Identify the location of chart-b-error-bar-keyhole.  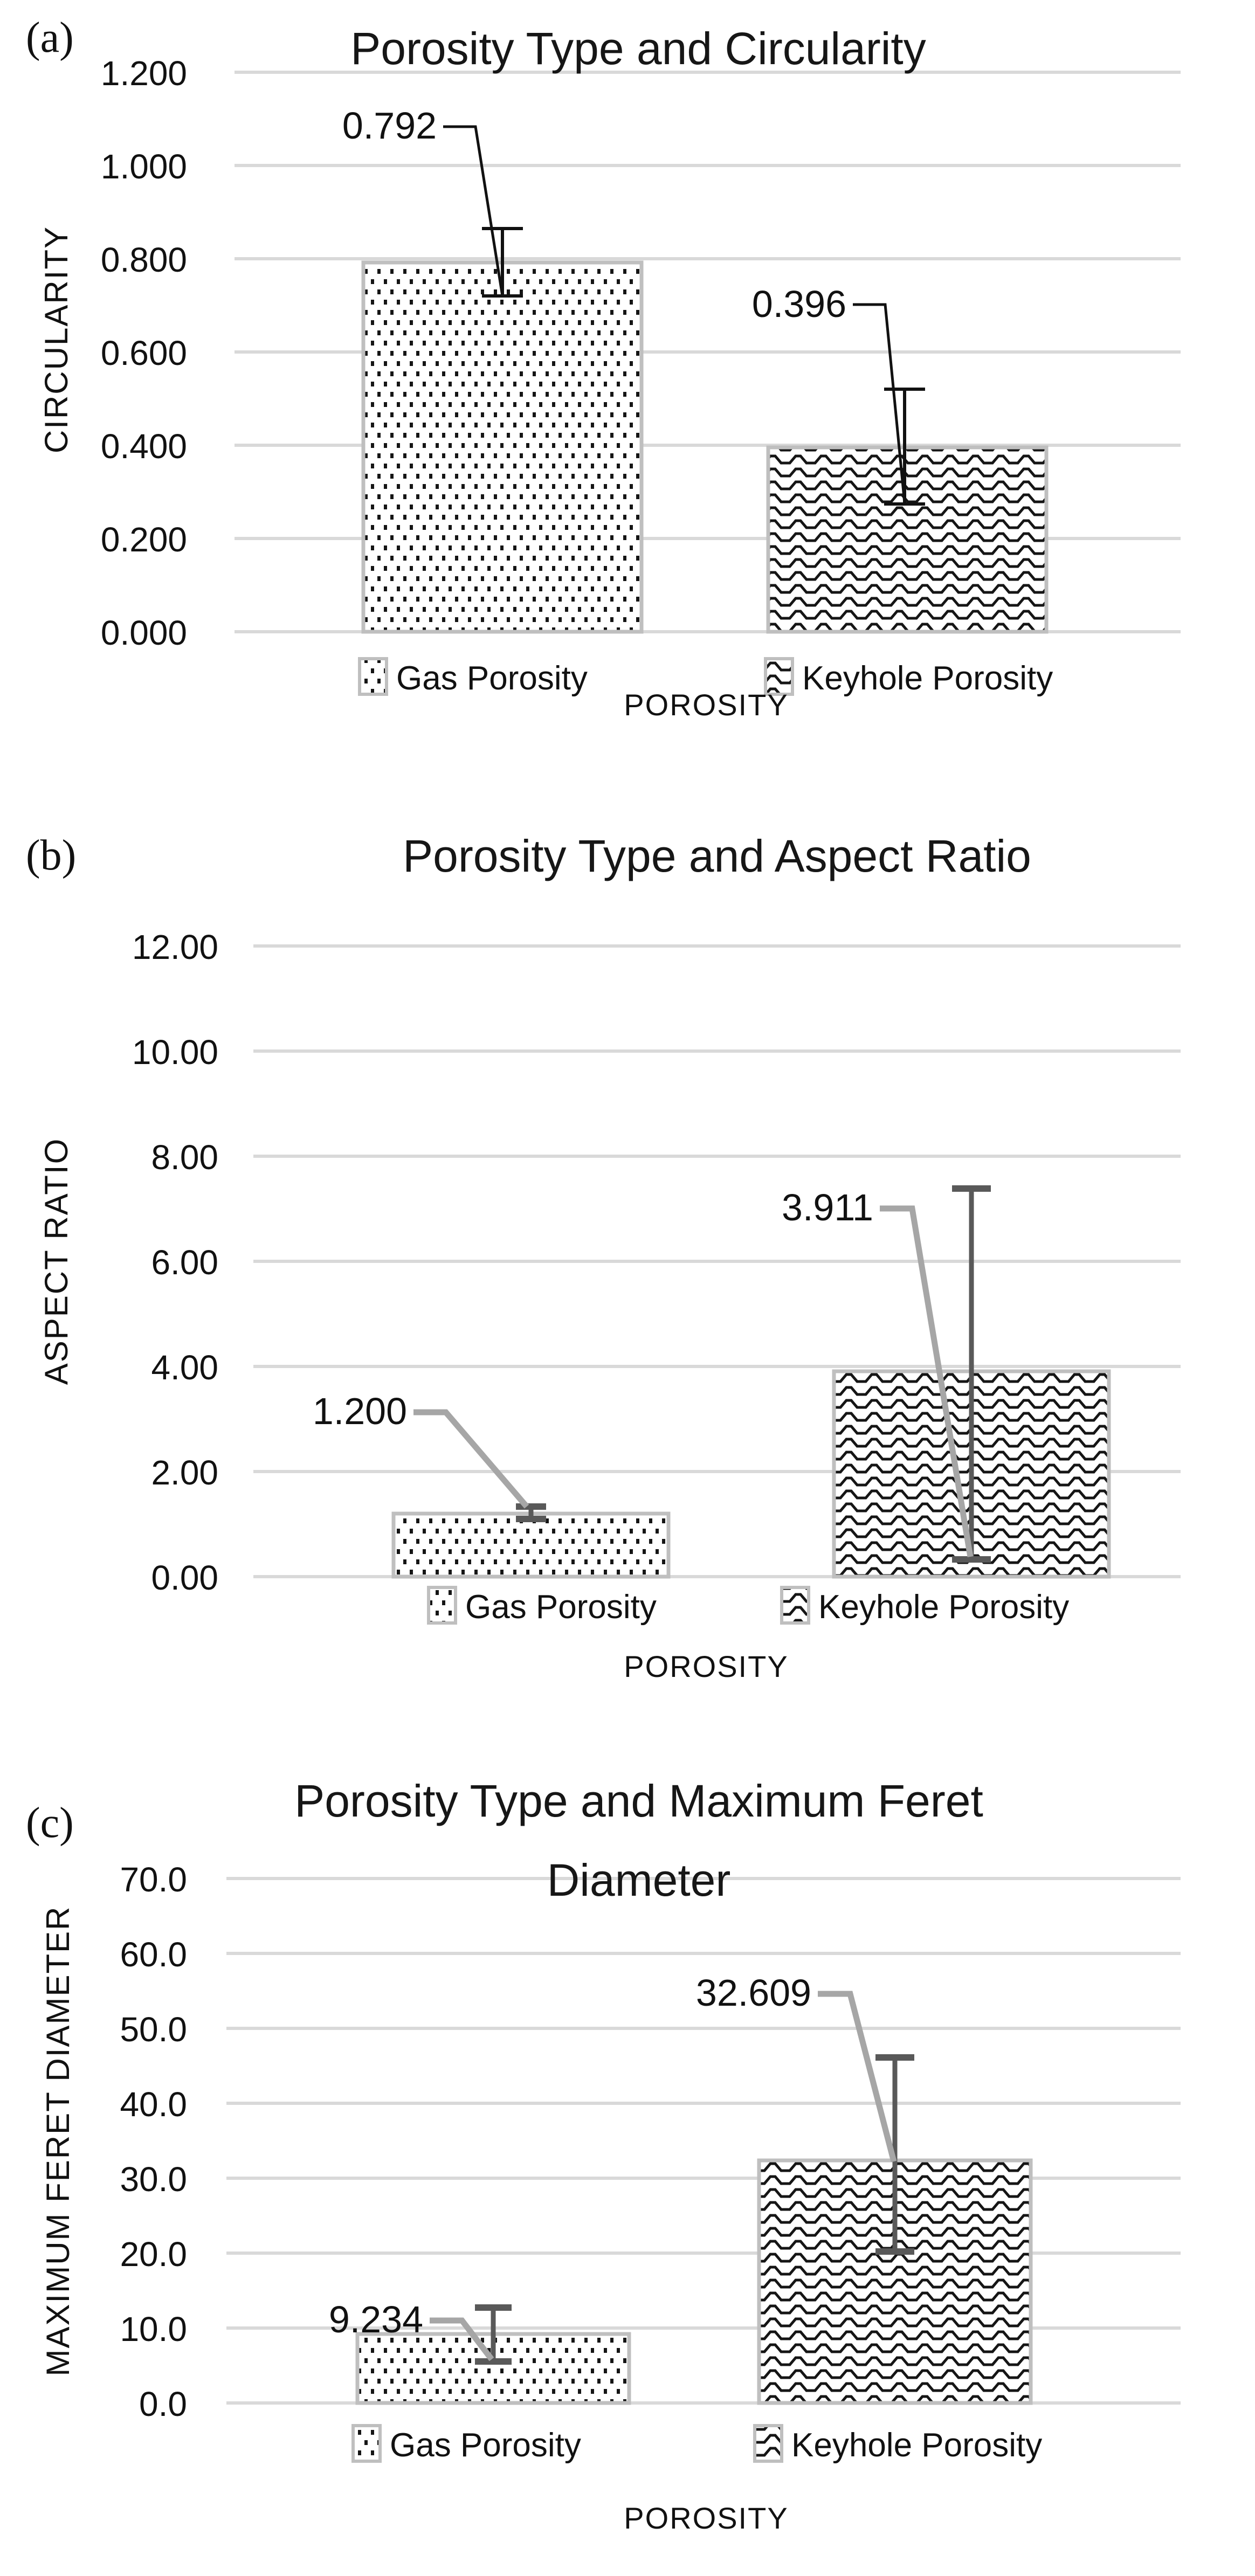
(971, 1374).